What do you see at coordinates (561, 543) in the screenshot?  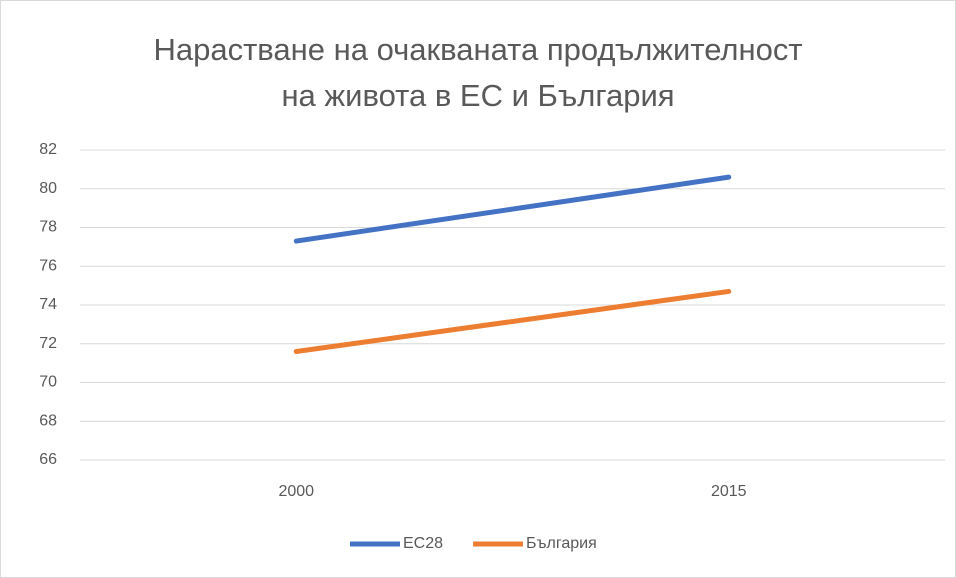 I see `legend-label: България` at bounding box center [561, 543].